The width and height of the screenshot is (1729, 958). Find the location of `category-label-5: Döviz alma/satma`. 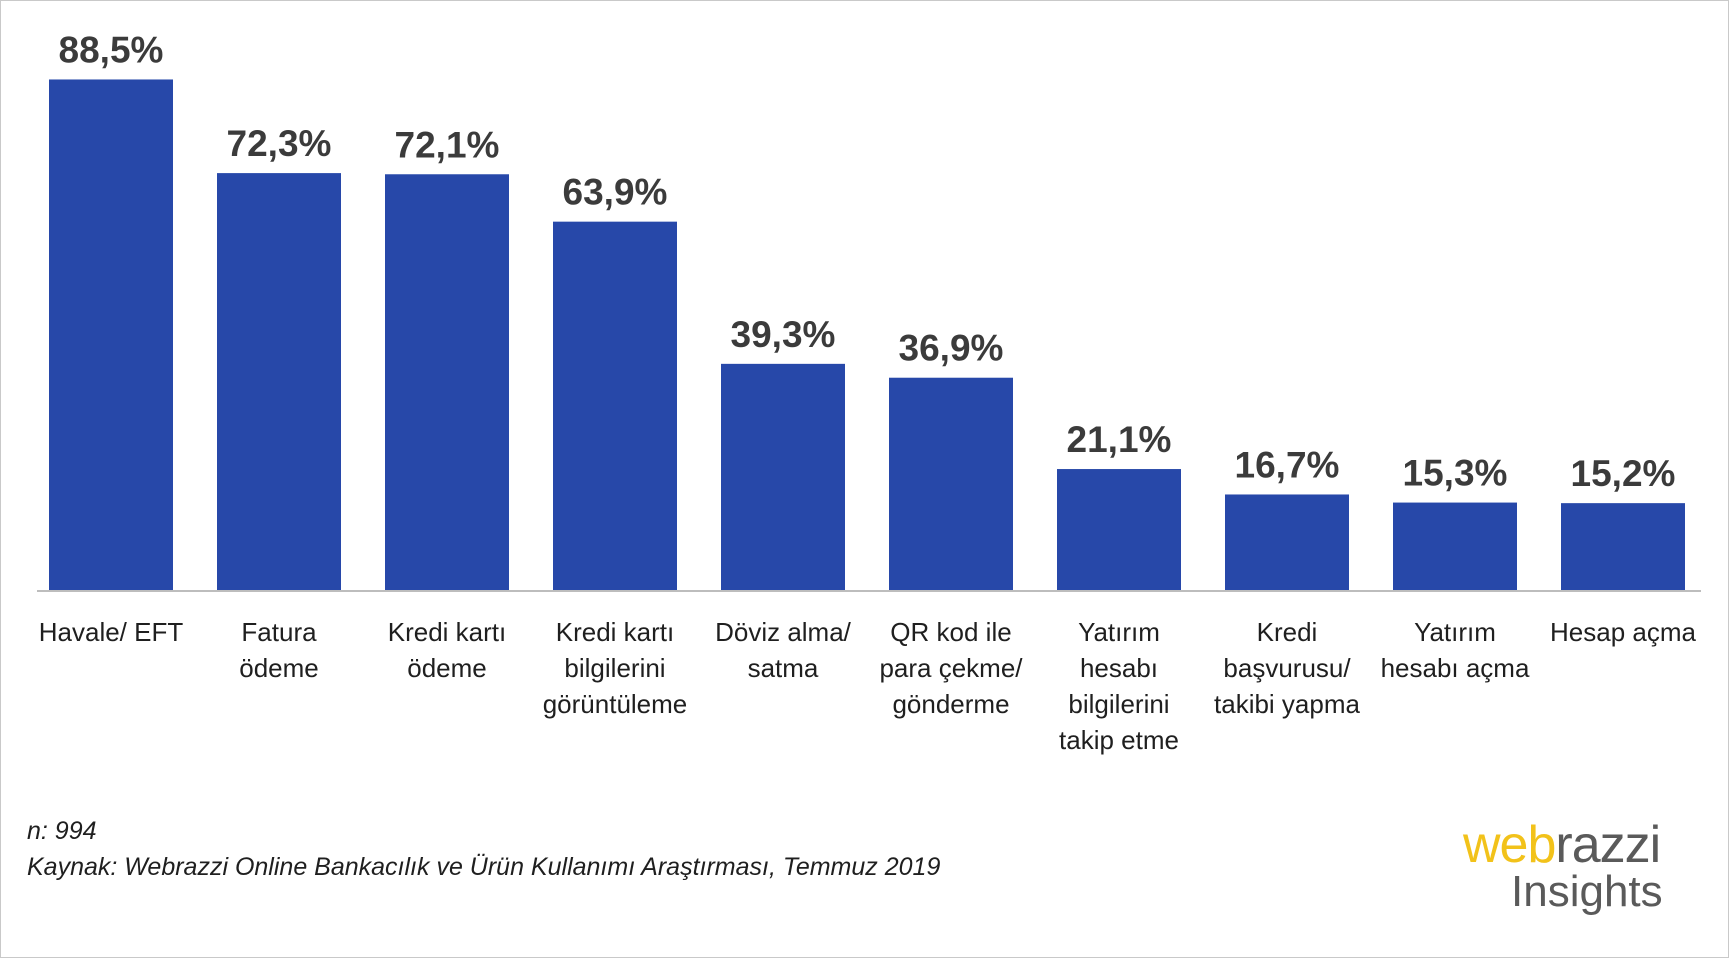

category-label-5: Döviz alma/satma is located at coordinates (783, 650).